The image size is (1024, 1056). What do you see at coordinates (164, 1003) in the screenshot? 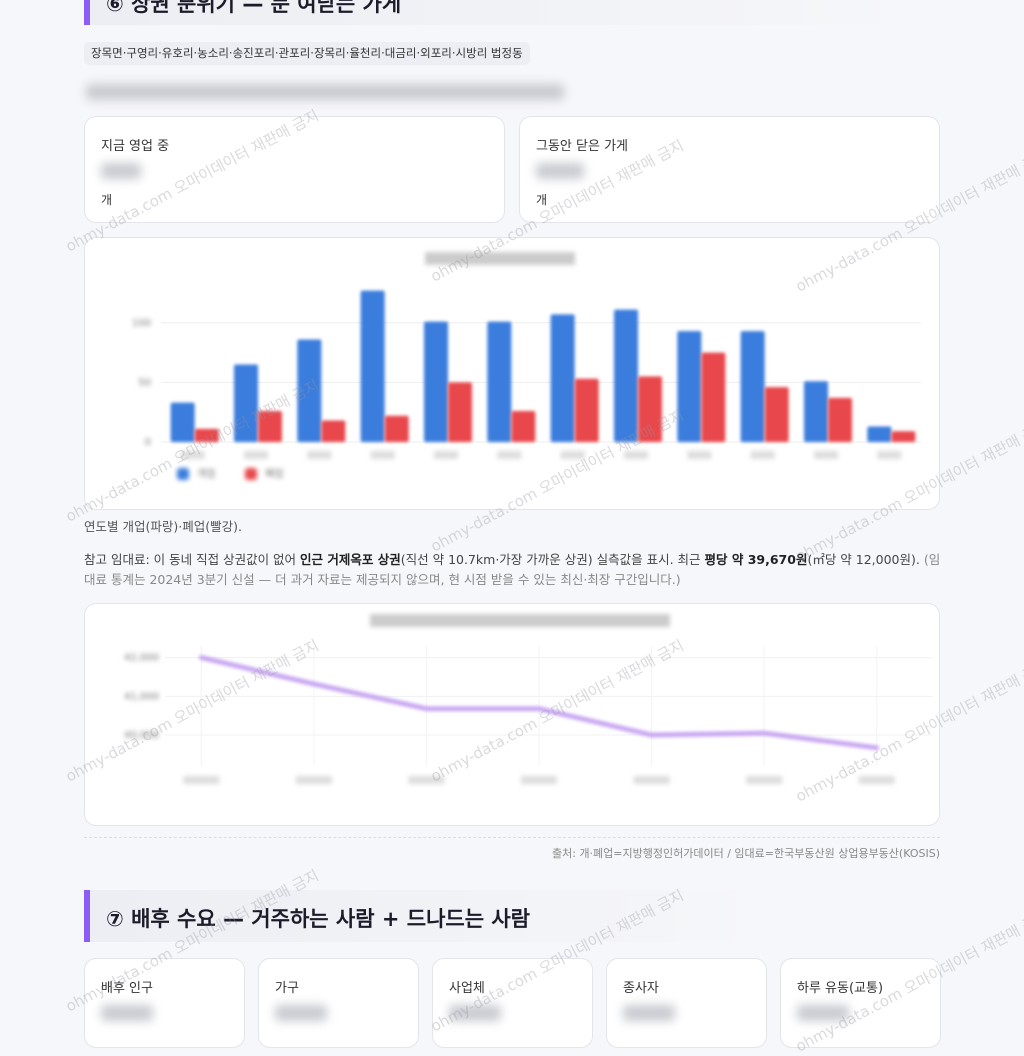
I see `stat-card: 배후 인구` at bounding box center [164, 1003].